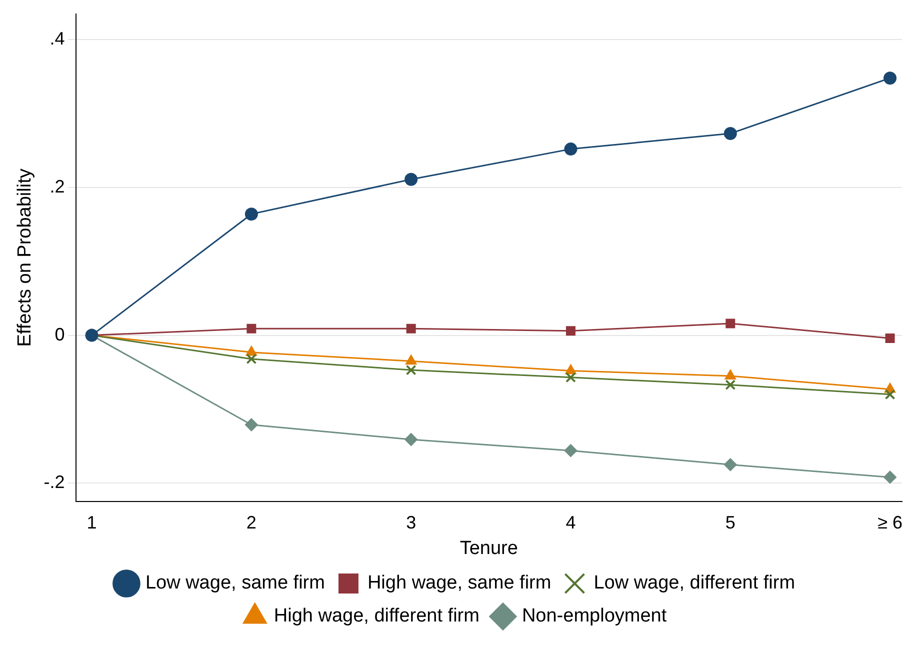 This screenshot has height=646, width=912. I want to click on x-tick-label: 5, so click(730, 522).